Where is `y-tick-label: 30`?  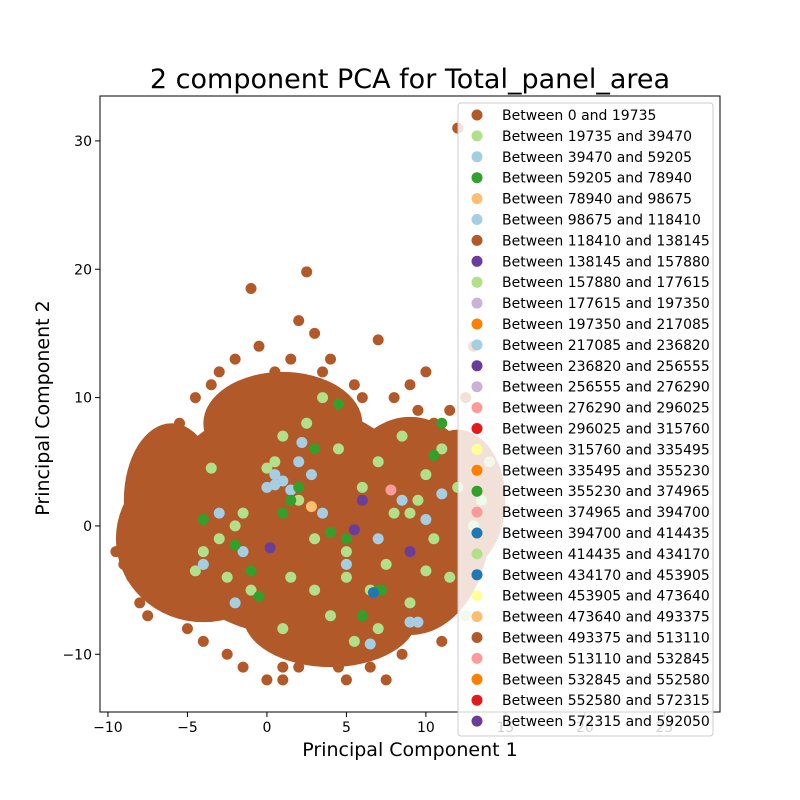 y-tick-label: 30 is located at coordinates (83, 142).